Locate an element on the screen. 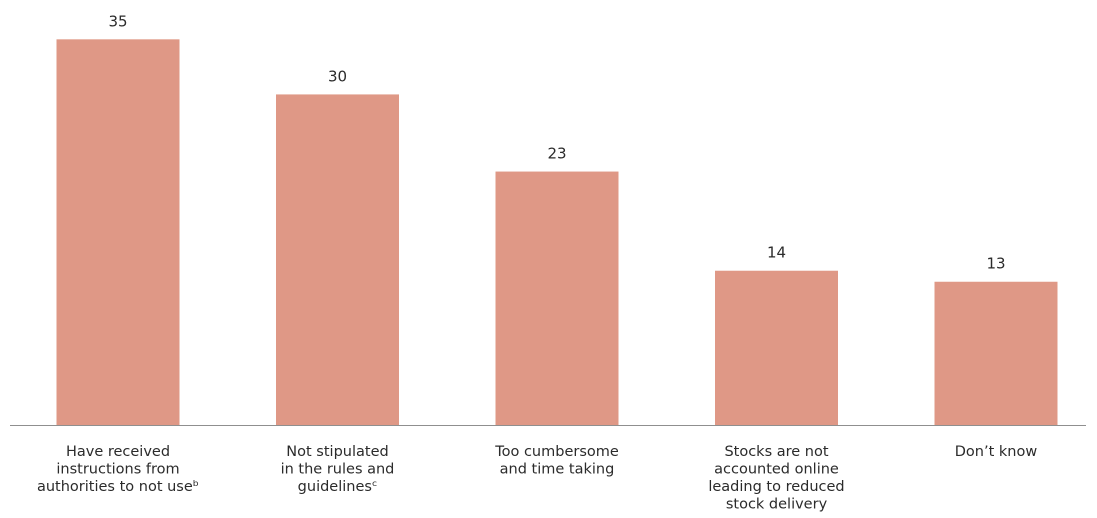  category-label-line: in the rules and is located at coordinates (338, 470).